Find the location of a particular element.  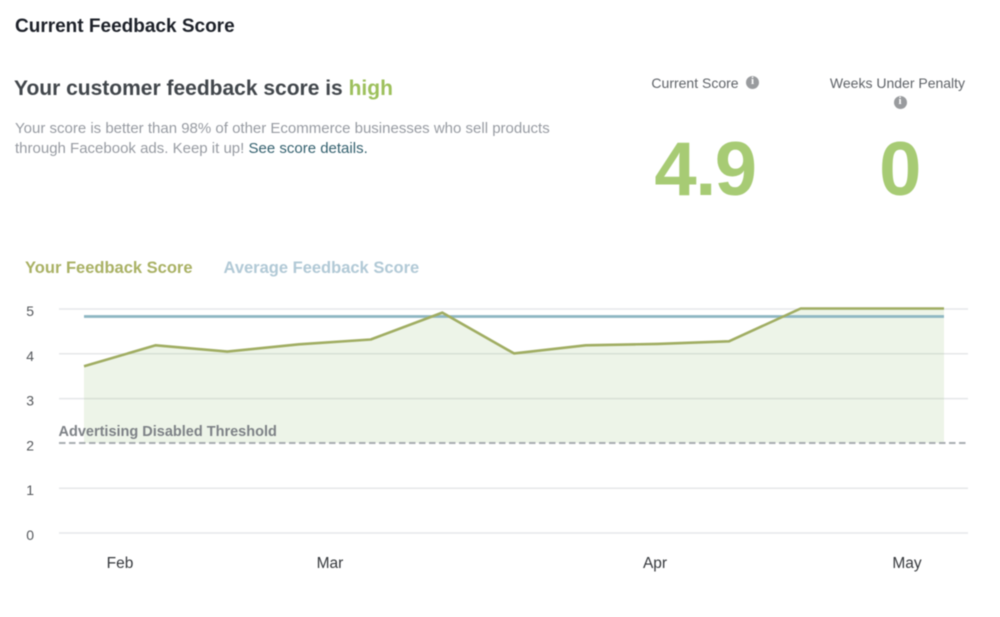

svg-text: Feb is located at coordinates (120, 563).